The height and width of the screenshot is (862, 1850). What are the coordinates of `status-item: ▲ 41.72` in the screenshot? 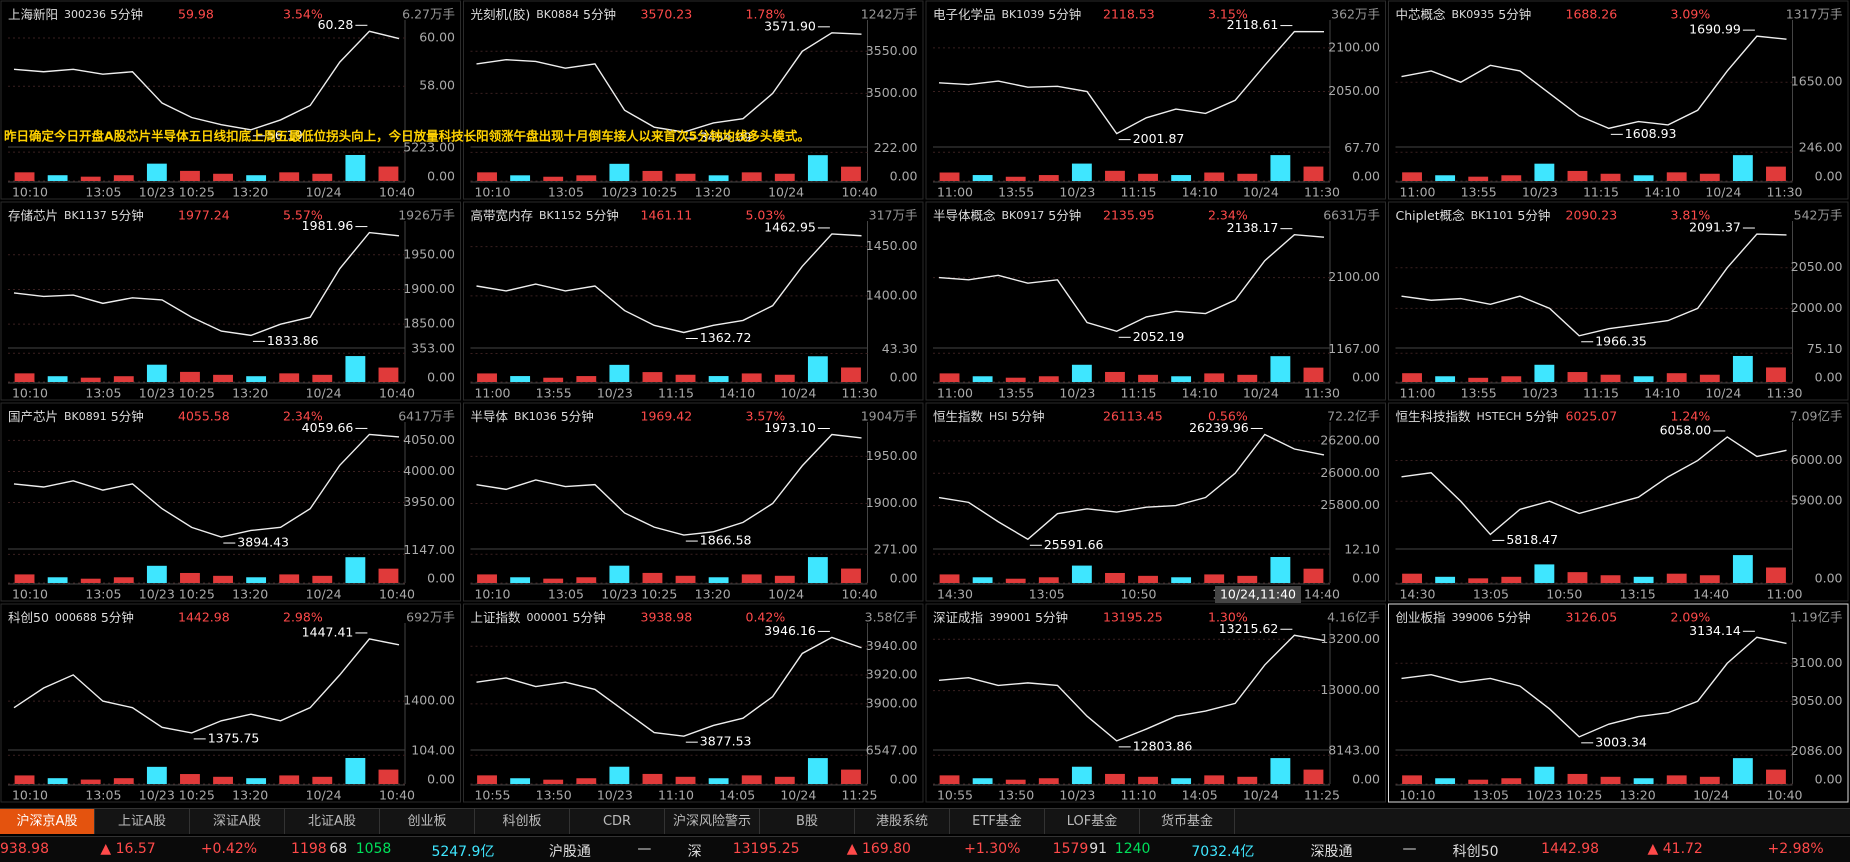 It's located at (1675, 849).